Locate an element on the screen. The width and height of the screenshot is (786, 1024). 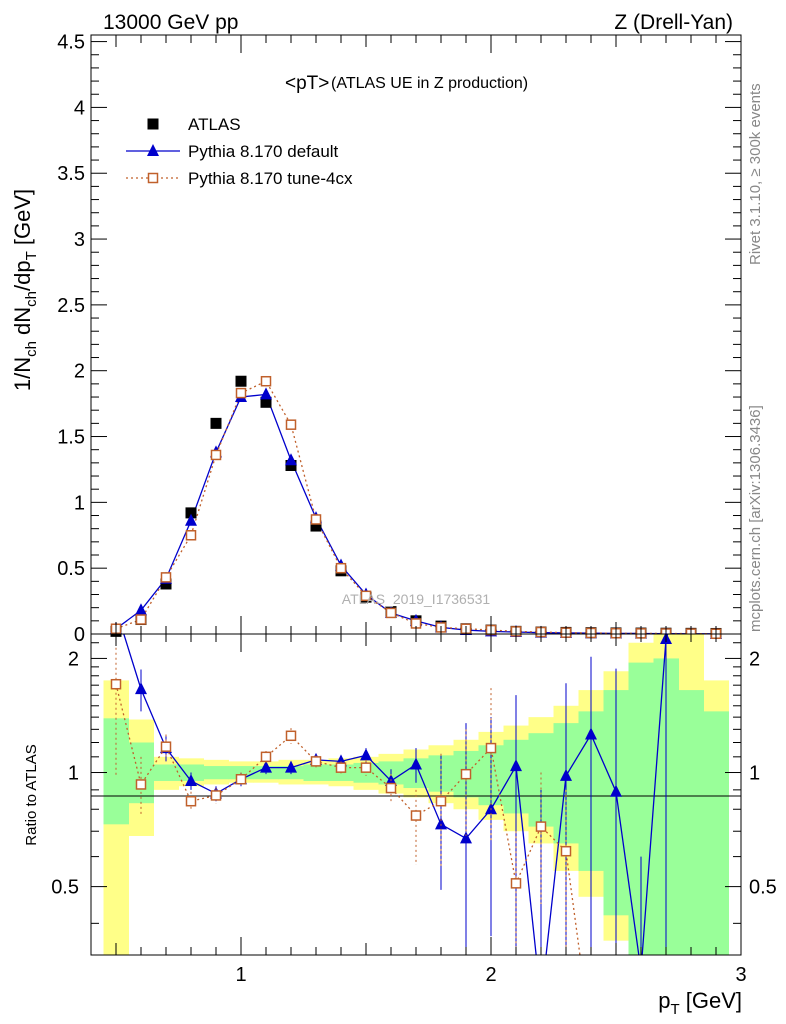
x-tick-label: 3 is located at coordinates (740, 975).